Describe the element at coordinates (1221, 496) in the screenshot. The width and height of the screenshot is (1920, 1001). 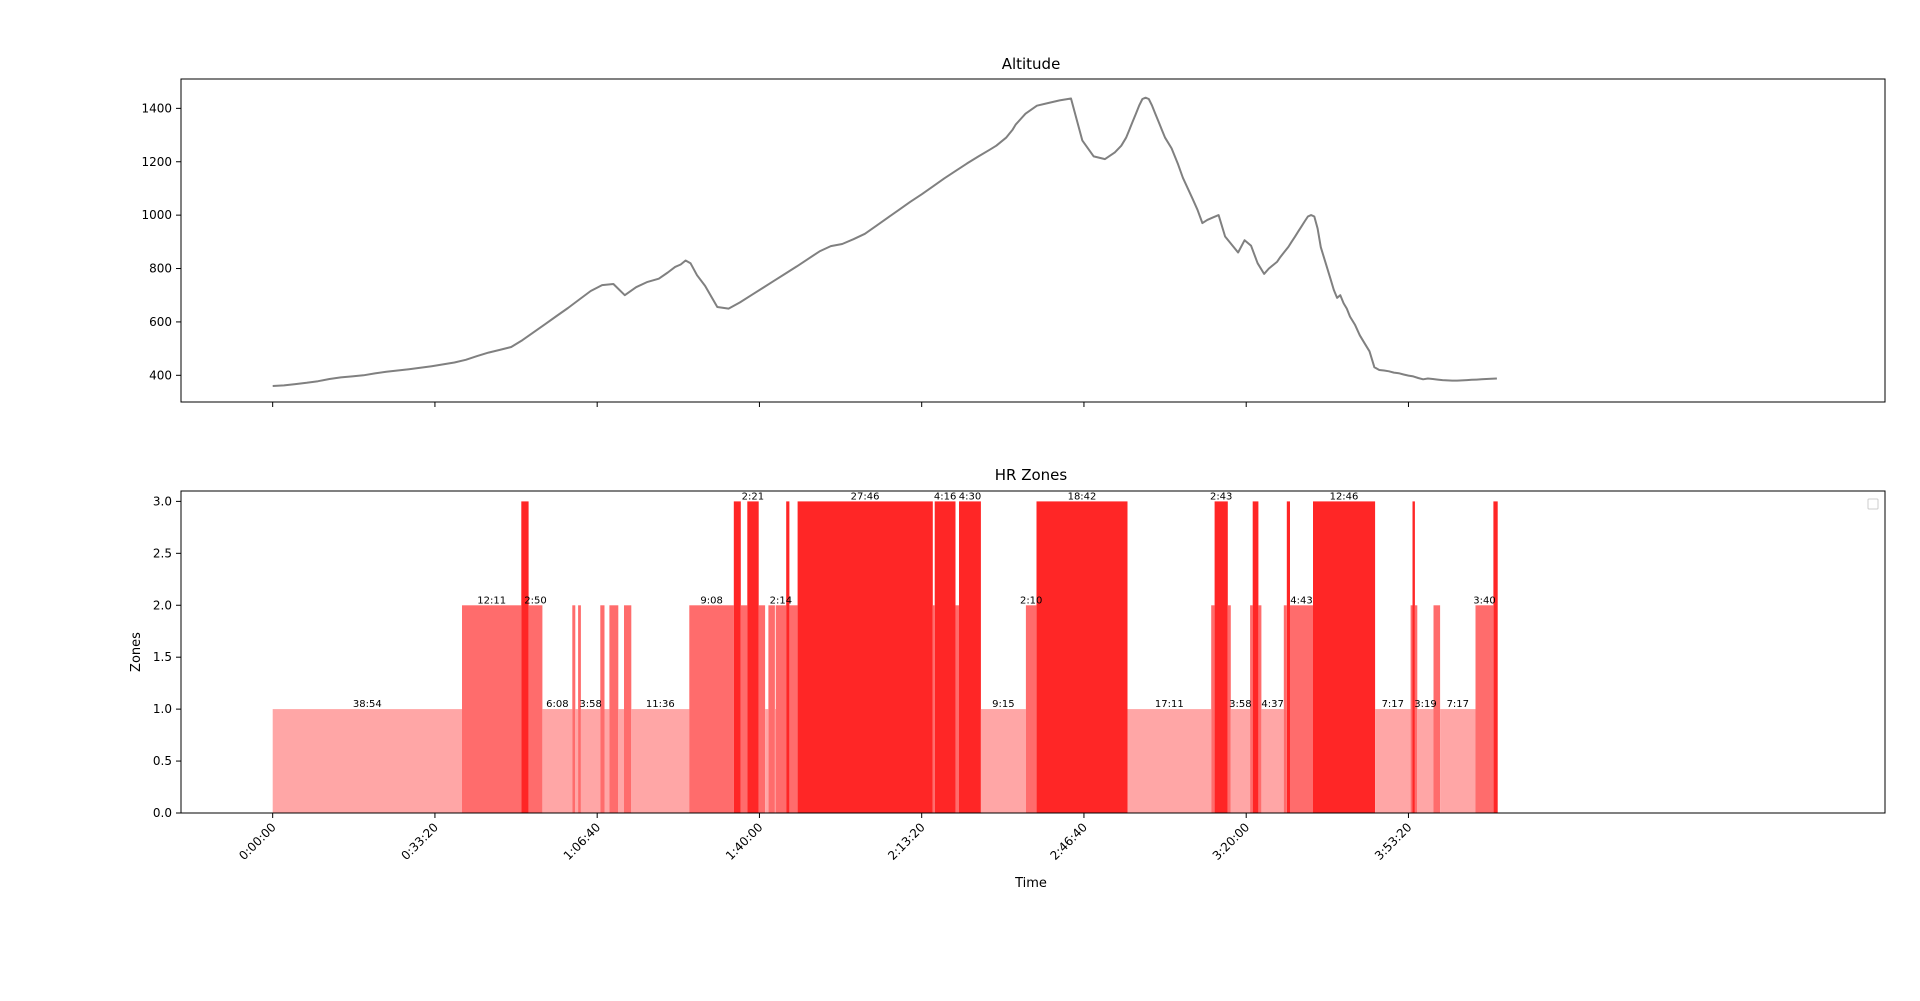
I see `zone-duration-label: 2:43` at that location.